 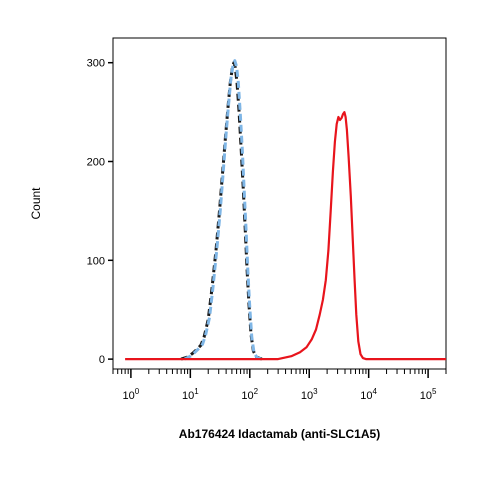 I want to click on y-axis: 0 100 200 300, so click(x=100, y=212).